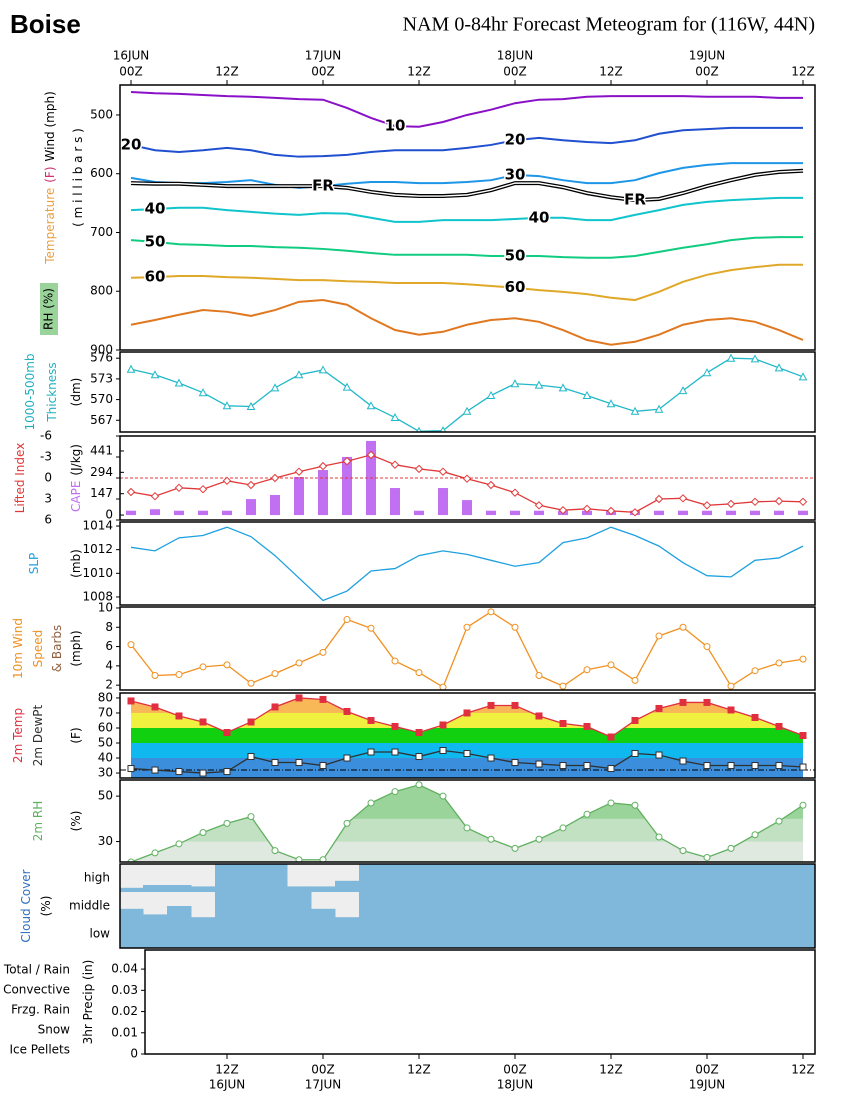 Image resolution: width=850 pixels, height=1100 pixels. What do you see at coordinates (109, 515) in the screenshot?
I see `y2-tick-label: 0` at bounding box center [109, 515].